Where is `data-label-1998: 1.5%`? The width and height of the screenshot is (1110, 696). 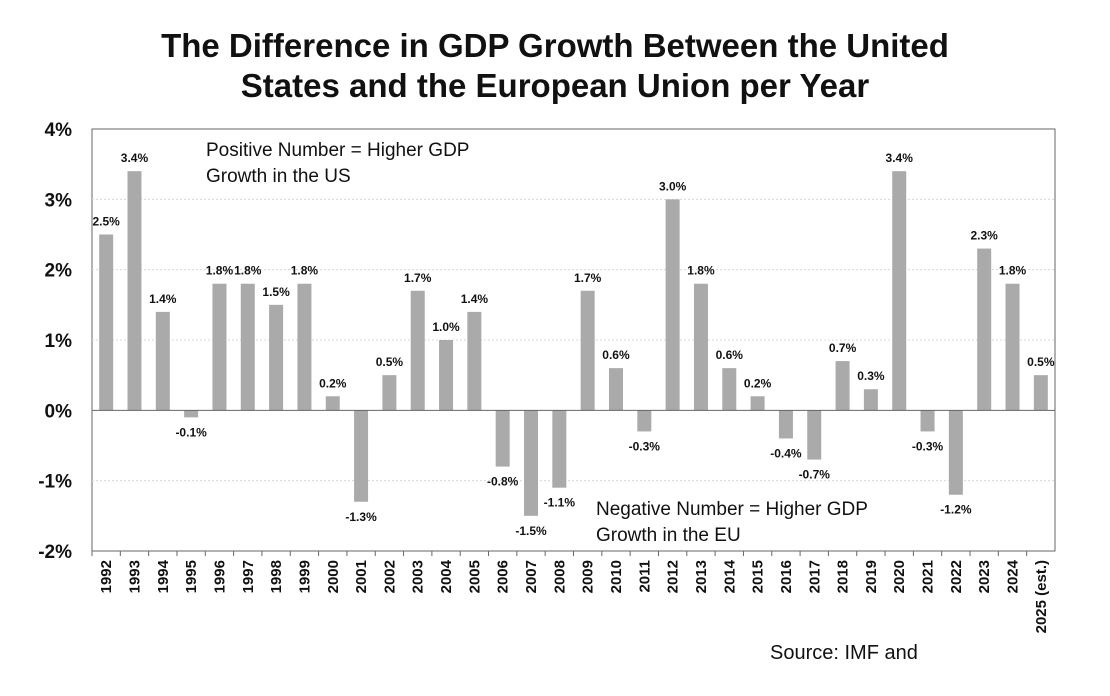
data-label-1998: 1.5% is located at coordinates (276, 292).